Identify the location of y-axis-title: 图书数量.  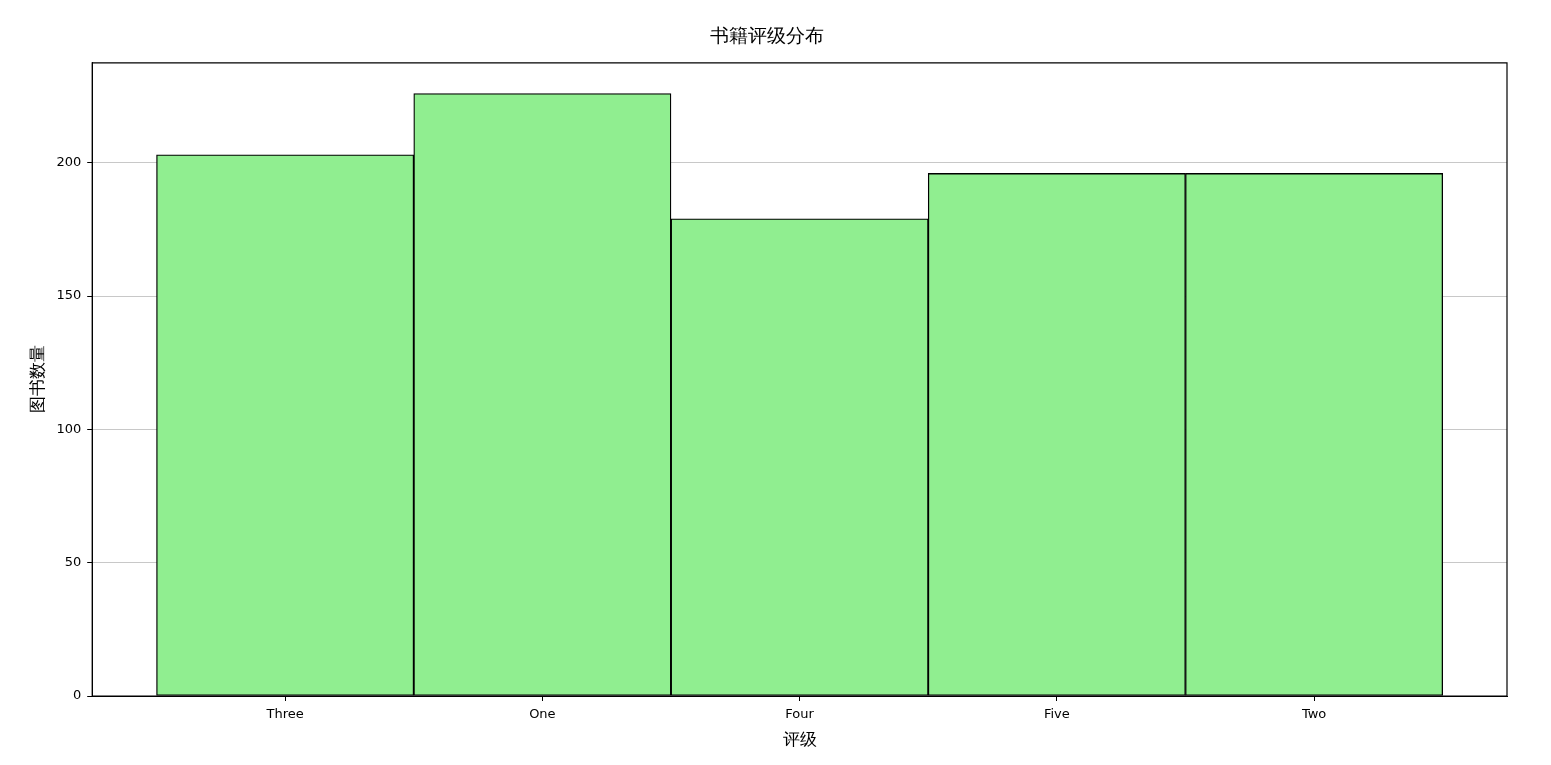
(36, 379).